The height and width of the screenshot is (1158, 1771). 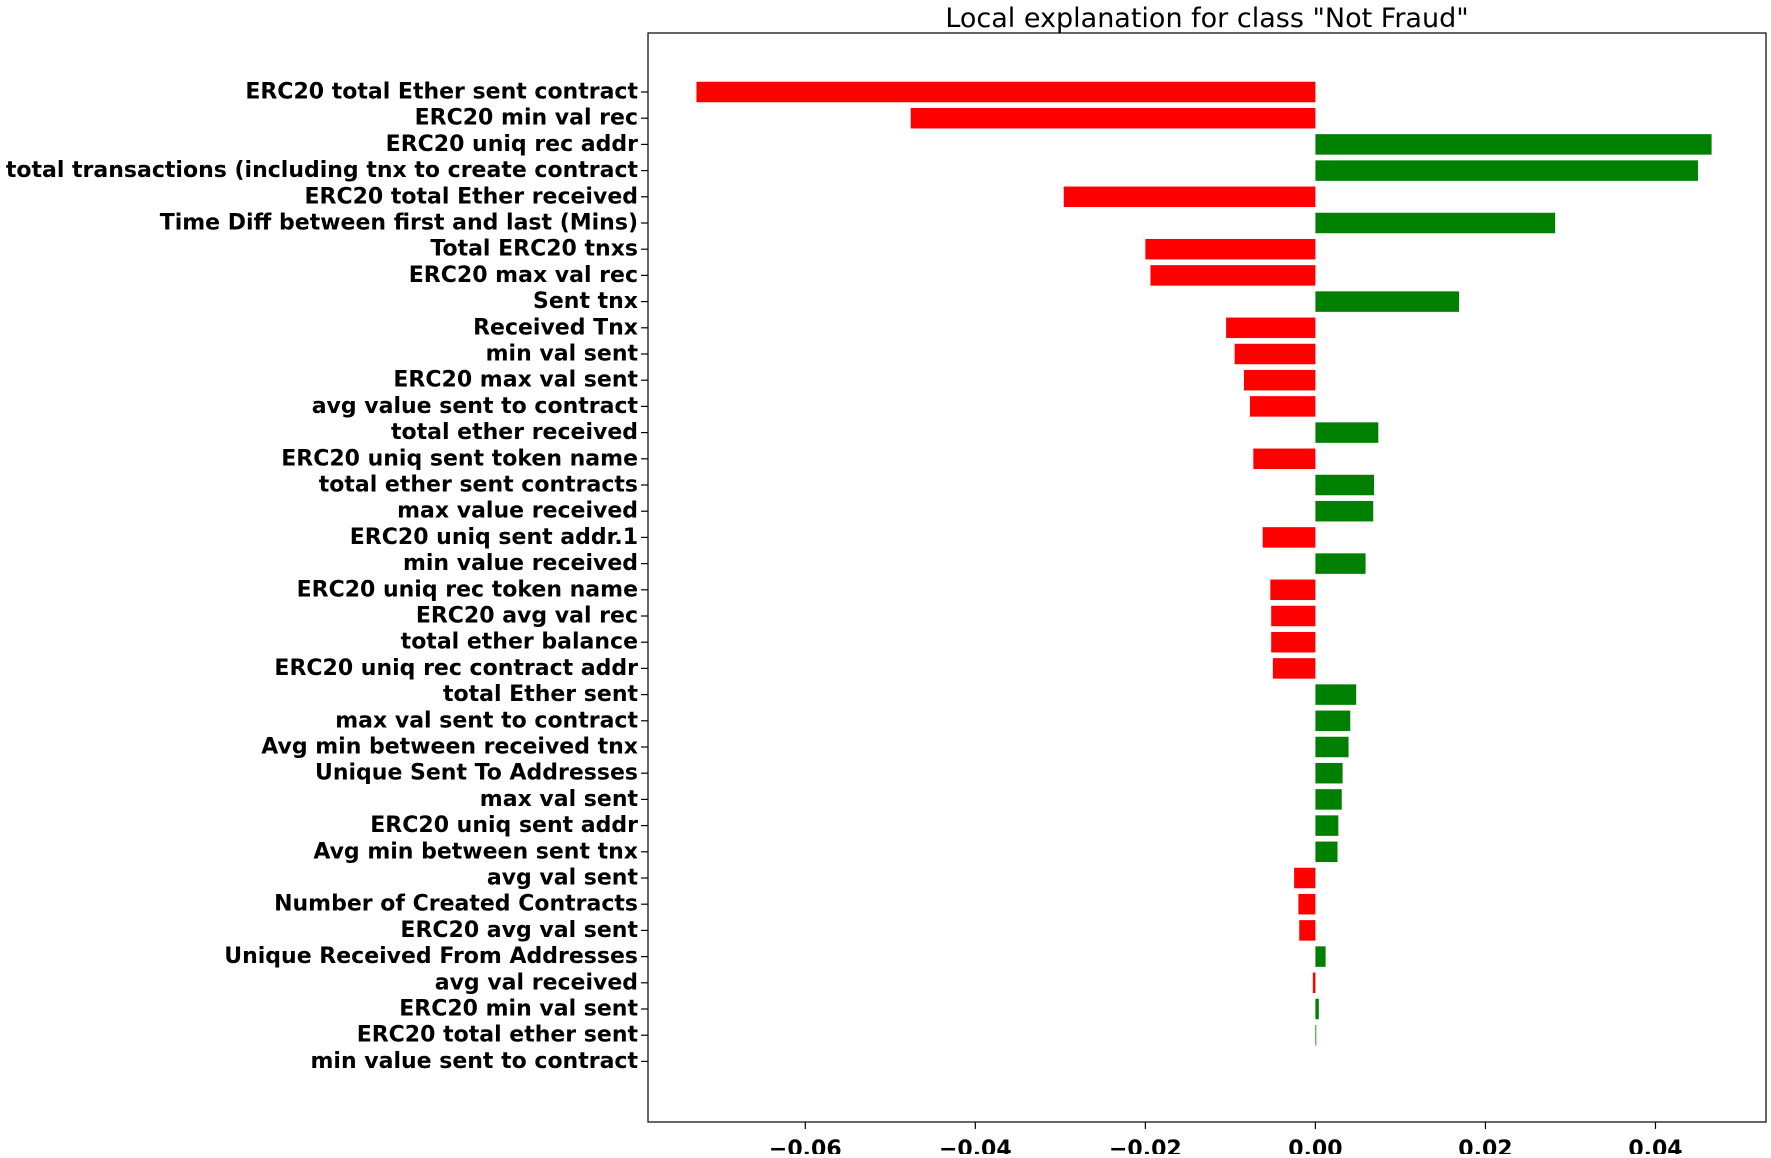 I want to click on category-label: Avg min between sent tnx, so click(x=475, y=851).